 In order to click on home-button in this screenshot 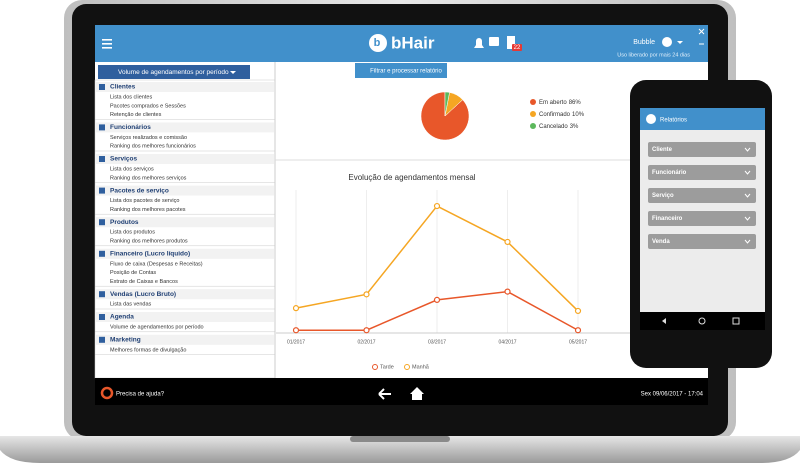, I will do `click(417, 393)`.